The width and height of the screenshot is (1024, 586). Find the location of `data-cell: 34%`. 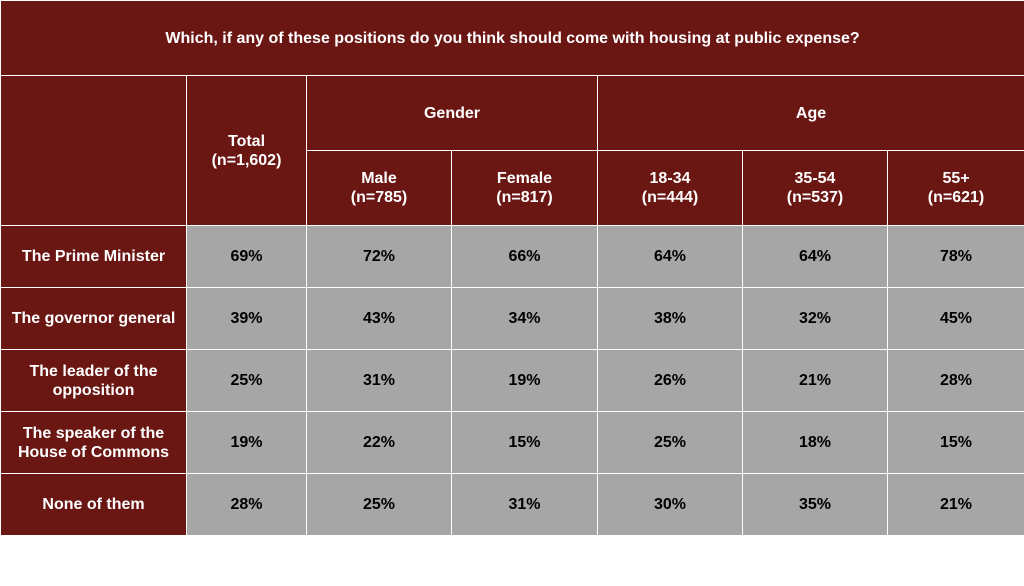

data-cell: 34% is located at coordinates (524, 318).